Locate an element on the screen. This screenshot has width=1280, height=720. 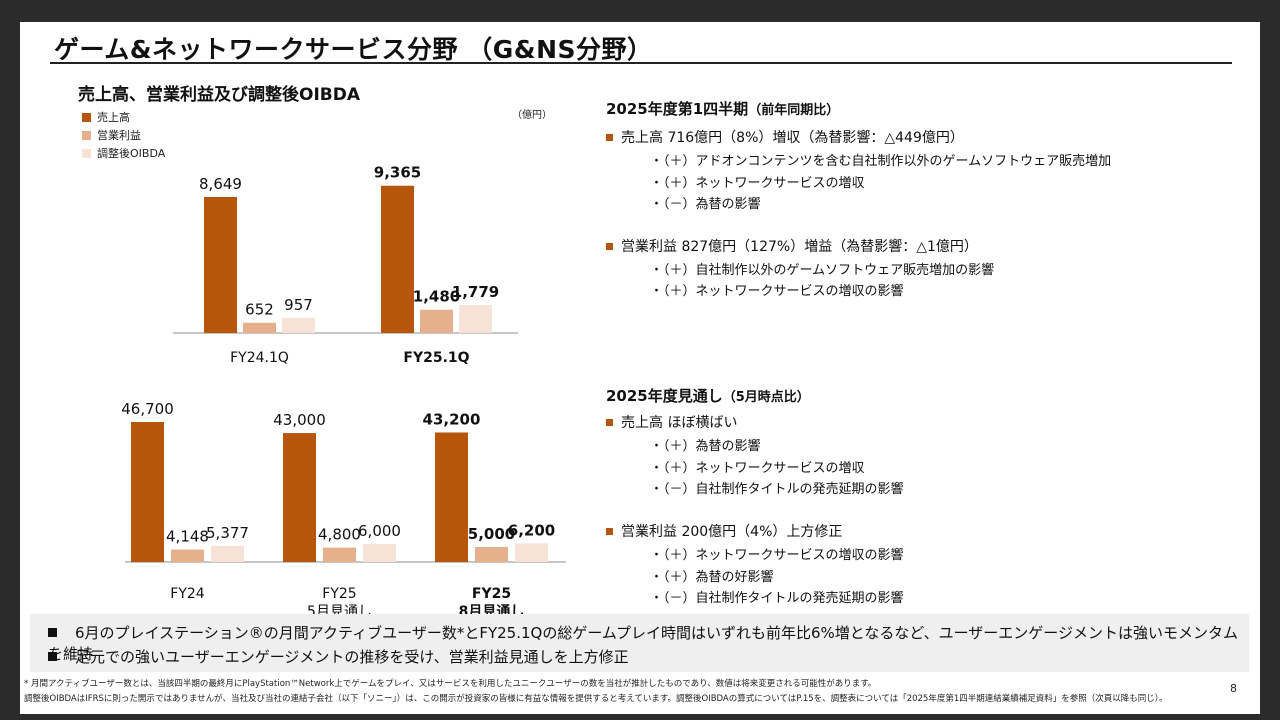
q1-op-item: ・（＋）ネットワークサービスの増収の影響 is located at coordinates (777, 291).